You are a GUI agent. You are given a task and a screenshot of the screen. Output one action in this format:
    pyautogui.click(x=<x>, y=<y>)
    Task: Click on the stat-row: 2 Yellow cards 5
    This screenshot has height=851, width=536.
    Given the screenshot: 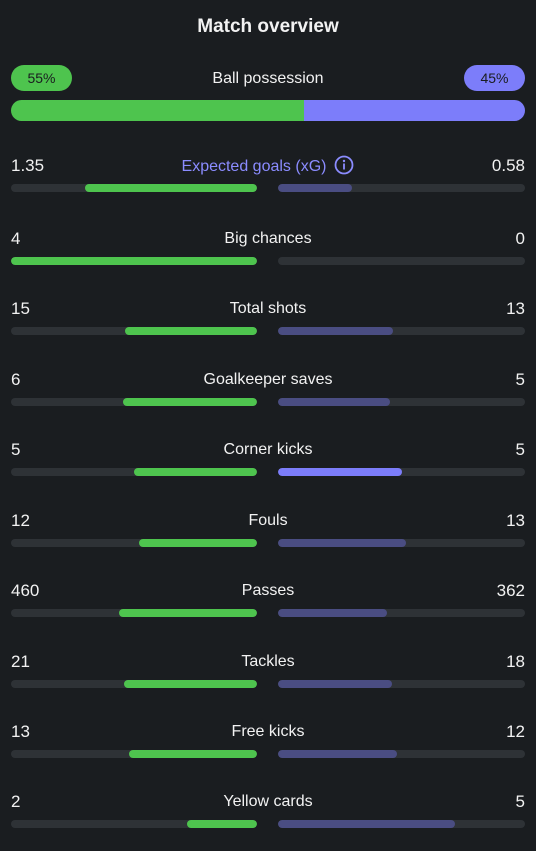 What is the action you would take?
    pyautogui.click(x=268, y=816)
    